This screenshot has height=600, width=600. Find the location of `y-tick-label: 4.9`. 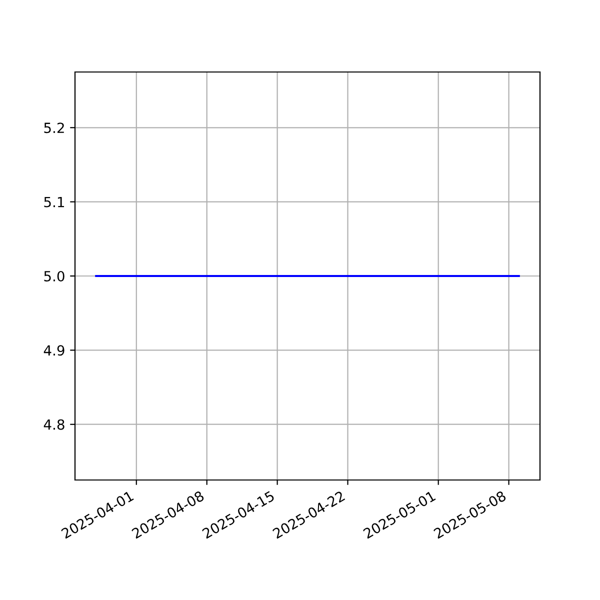

y-tick-label: 4.9 is located at coordinates (54, 350).